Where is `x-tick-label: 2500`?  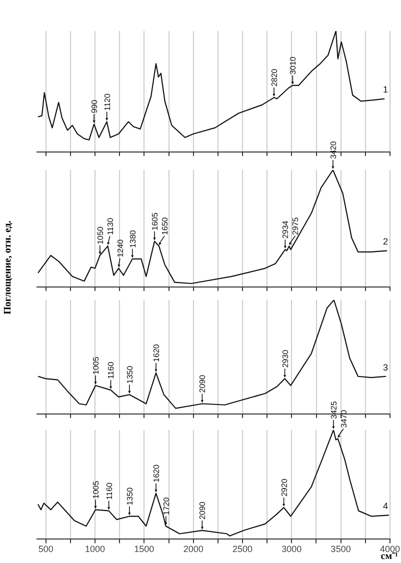
x-tick-label: 2500 is located at coordinates (242, 549).